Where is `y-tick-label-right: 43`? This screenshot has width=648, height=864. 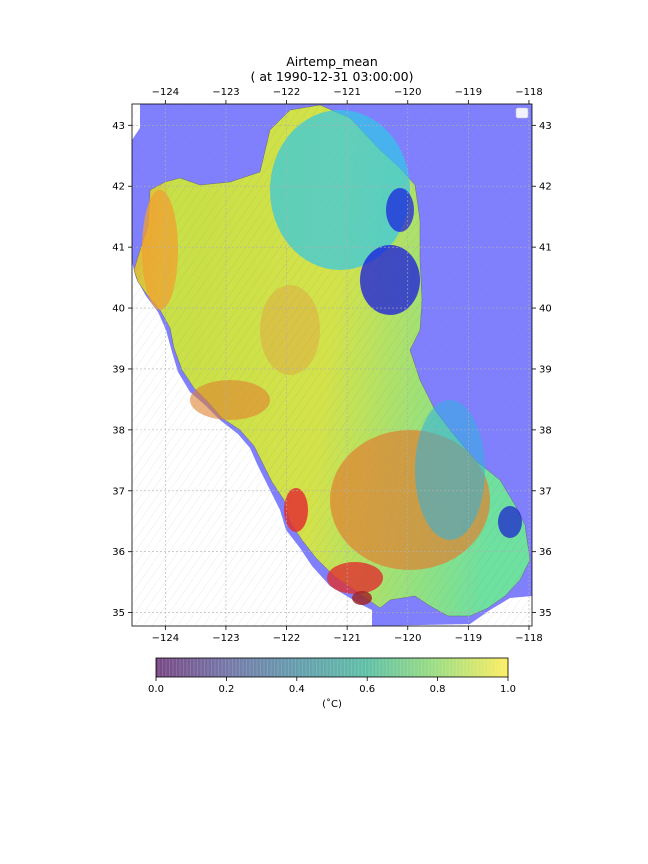
y-tick-label-right: 43 is located at coordinates (545, 126).